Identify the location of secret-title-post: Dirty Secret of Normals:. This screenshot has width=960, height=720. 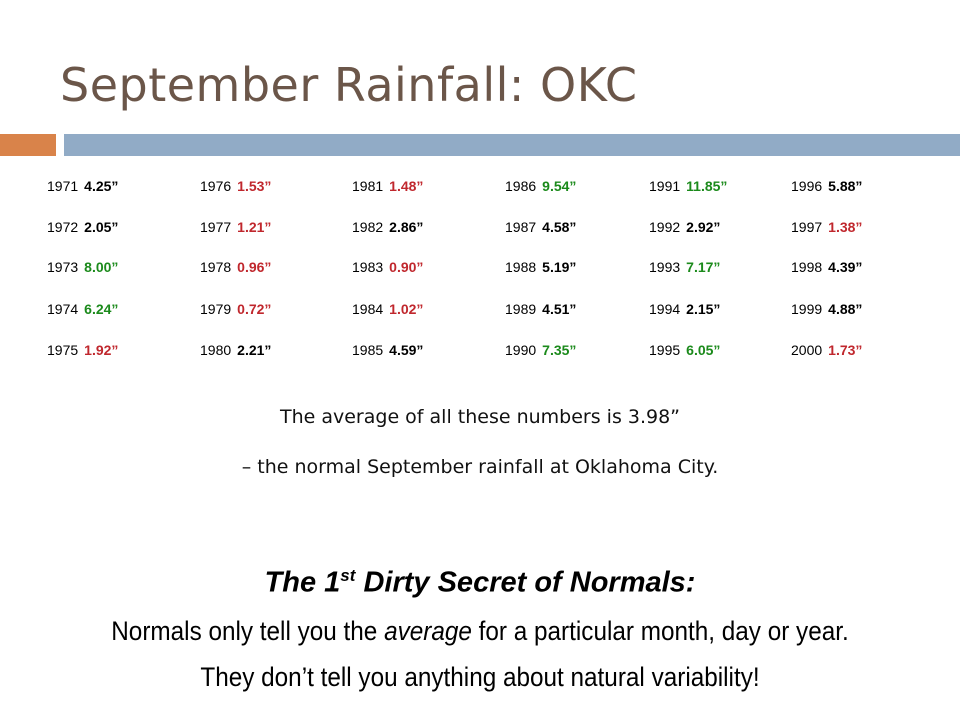
(525, 582).